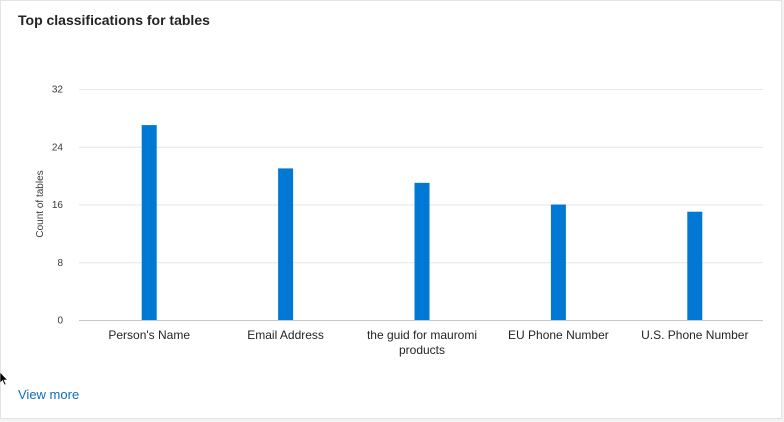 The image size is (784, 422). Describe the element at coordinates (4, 379) in the screenshot. I see `mouse-pointer-icon` at that location.